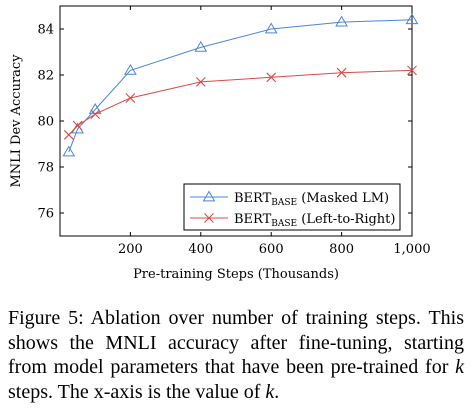  What do you see at coordinates (45, 214) in the screenshot?
I see `y-tick-label: 76` at bounding box center [45, 214].